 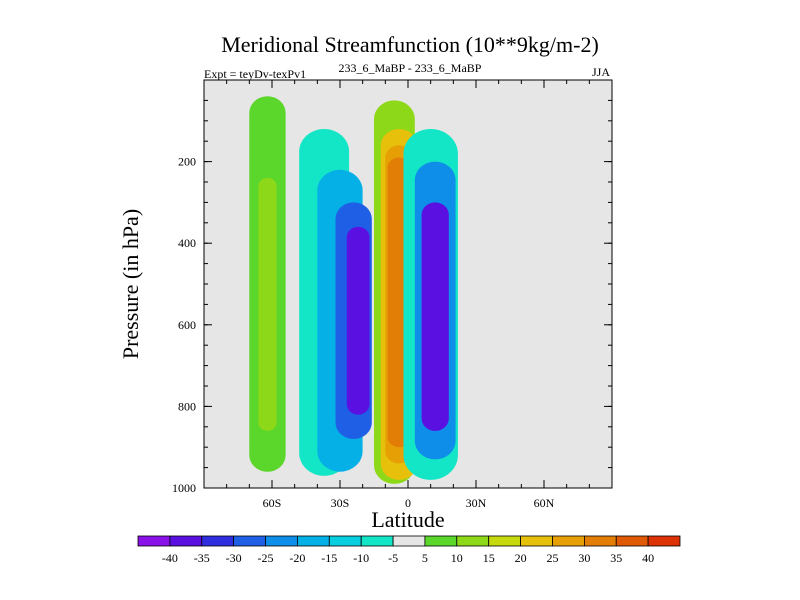 I want to click on y-tick-label: 800, so click(x=187, y=406).